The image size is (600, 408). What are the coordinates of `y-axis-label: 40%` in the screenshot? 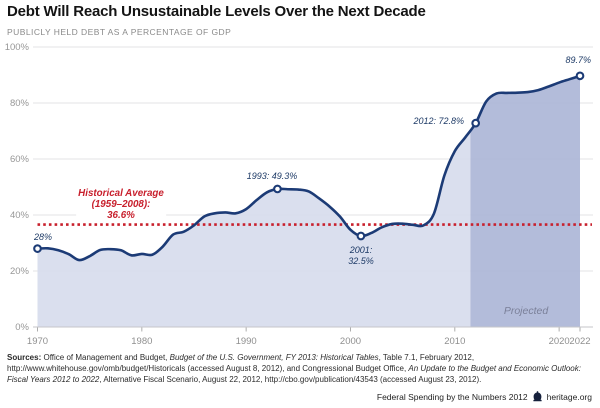 It's located at (20, 215).